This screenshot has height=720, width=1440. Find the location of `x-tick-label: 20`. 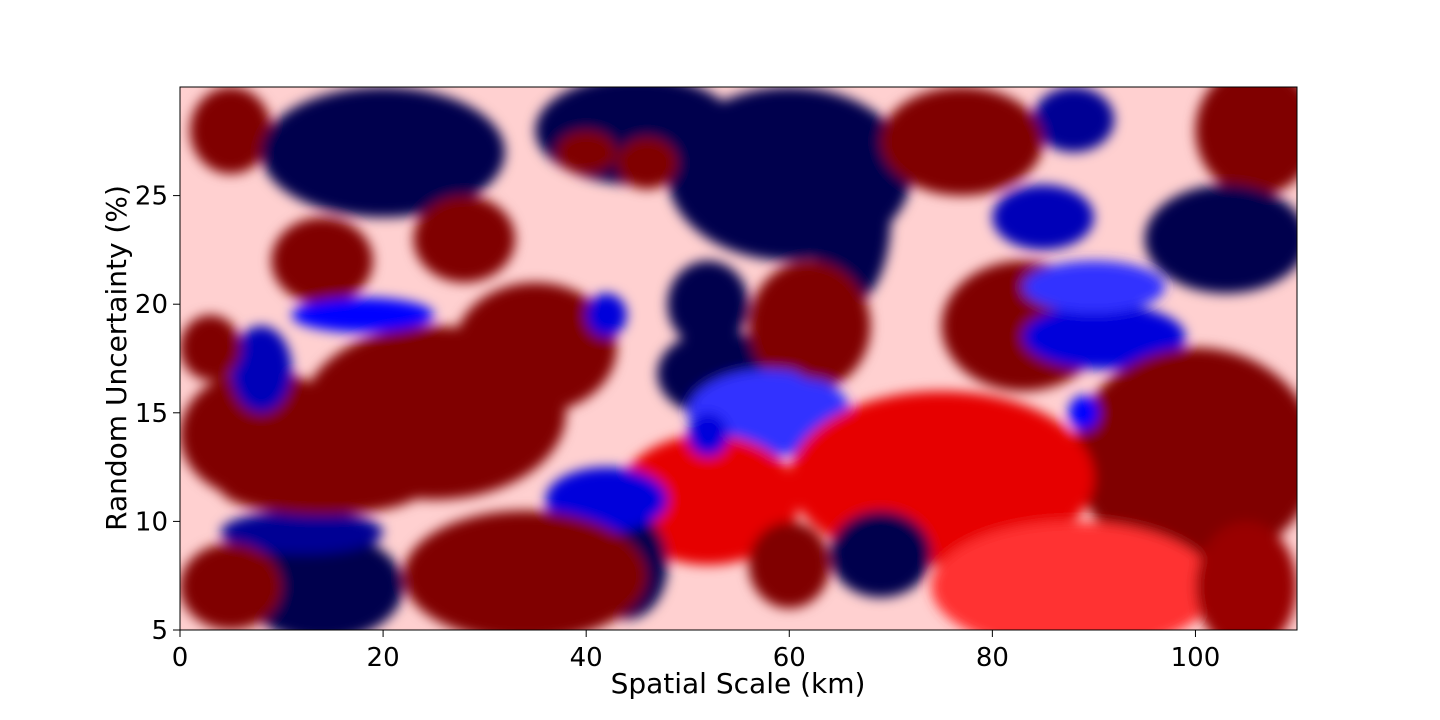

x-tick-label: 20 is located at coordinates (383, 658).